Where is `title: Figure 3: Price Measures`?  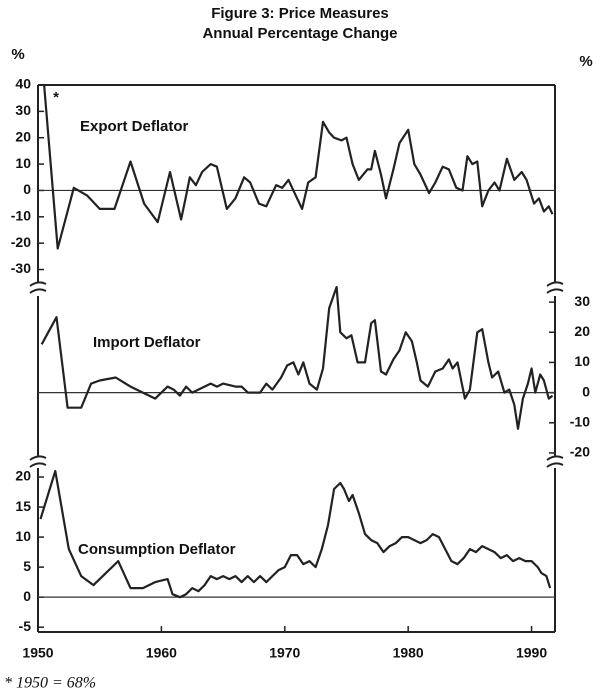 title: Figure 3: Price Measures is located at coordinates (300, 13).